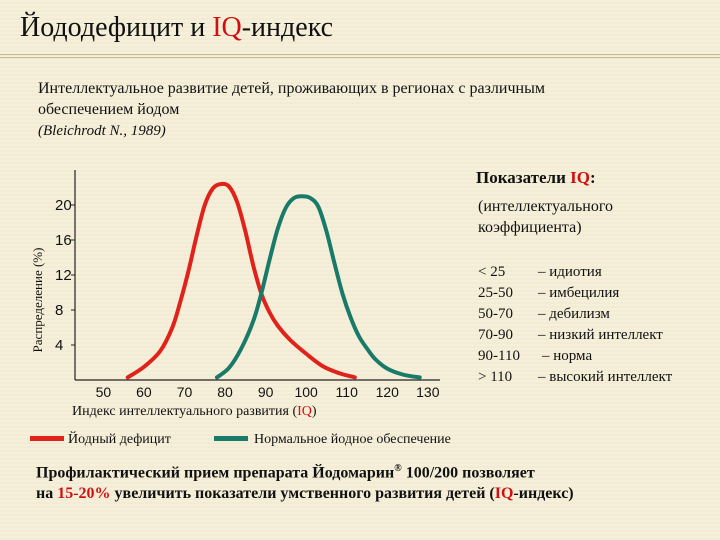 The height and width of the screenshot is (540, 720). I want to click on iq-range-value: > 110, so click(495, 377).